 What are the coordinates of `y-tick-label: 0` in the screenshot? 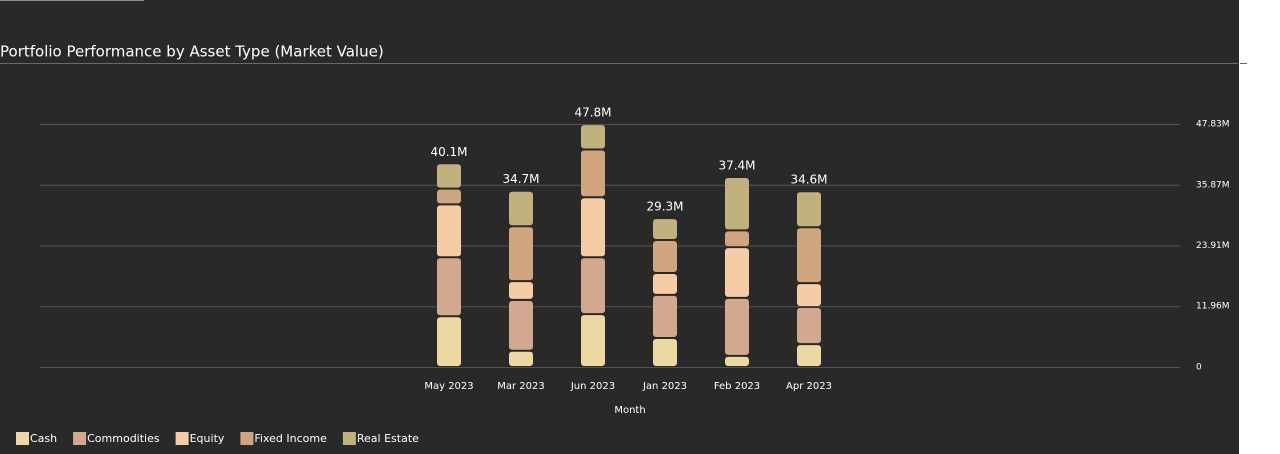 It's located at (1199, 368).